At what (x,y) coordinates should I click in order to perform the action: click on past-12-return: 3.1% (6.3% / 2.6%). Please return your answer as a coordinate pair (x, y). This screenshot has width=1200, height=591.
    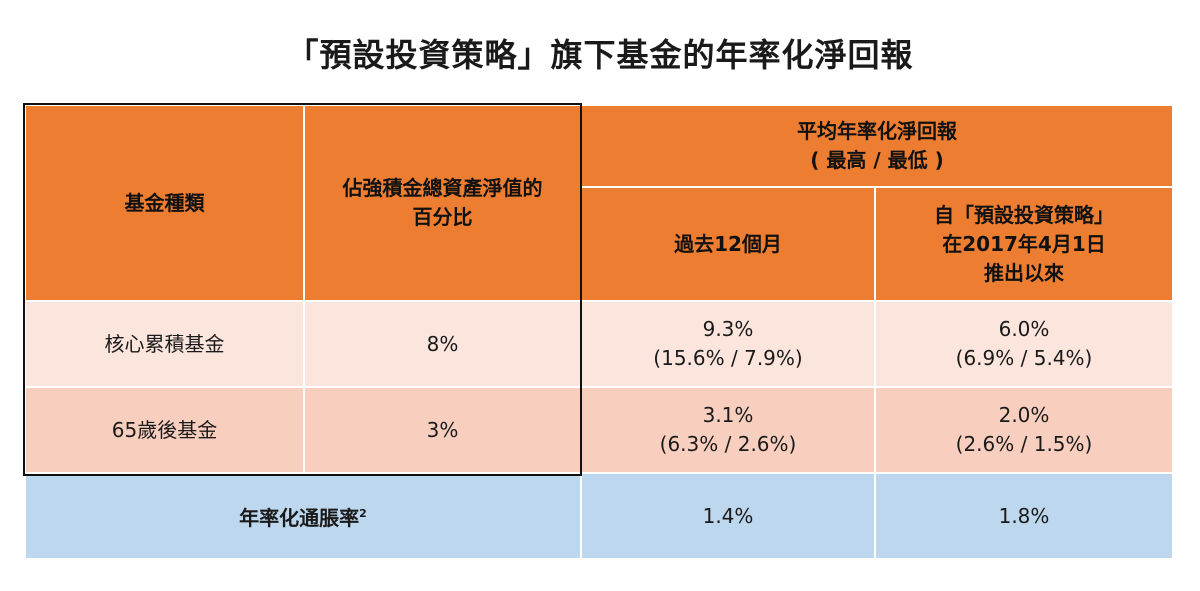
    Looking at the image, I should click on (728, 430).